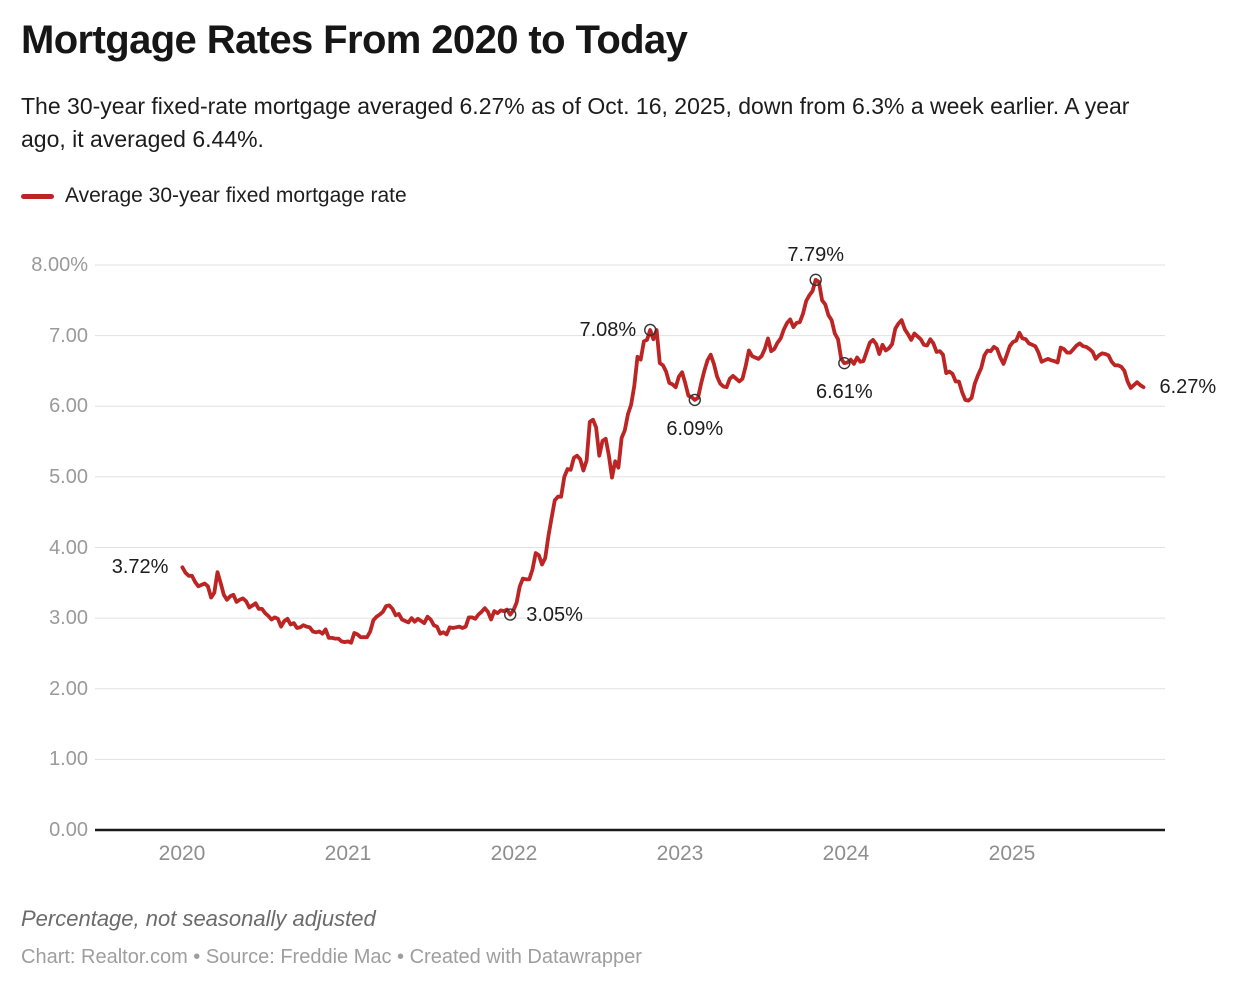 This screenshot has height=994, width=1240. What do you see at coordinates (1188, 387) in the screenshot?
I see `value-annotation: 6.27%` at bounding box center [1188, 387].